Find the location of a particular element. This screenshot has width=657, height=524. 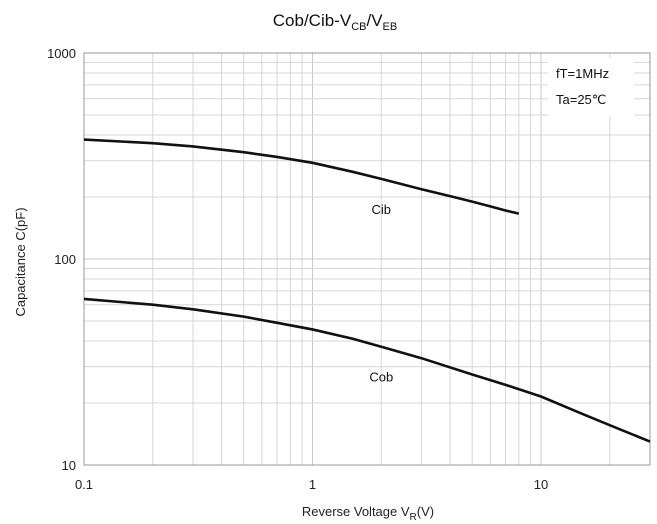

annotation-frequency: fT=1MHz is located at coordinates (582, 73).